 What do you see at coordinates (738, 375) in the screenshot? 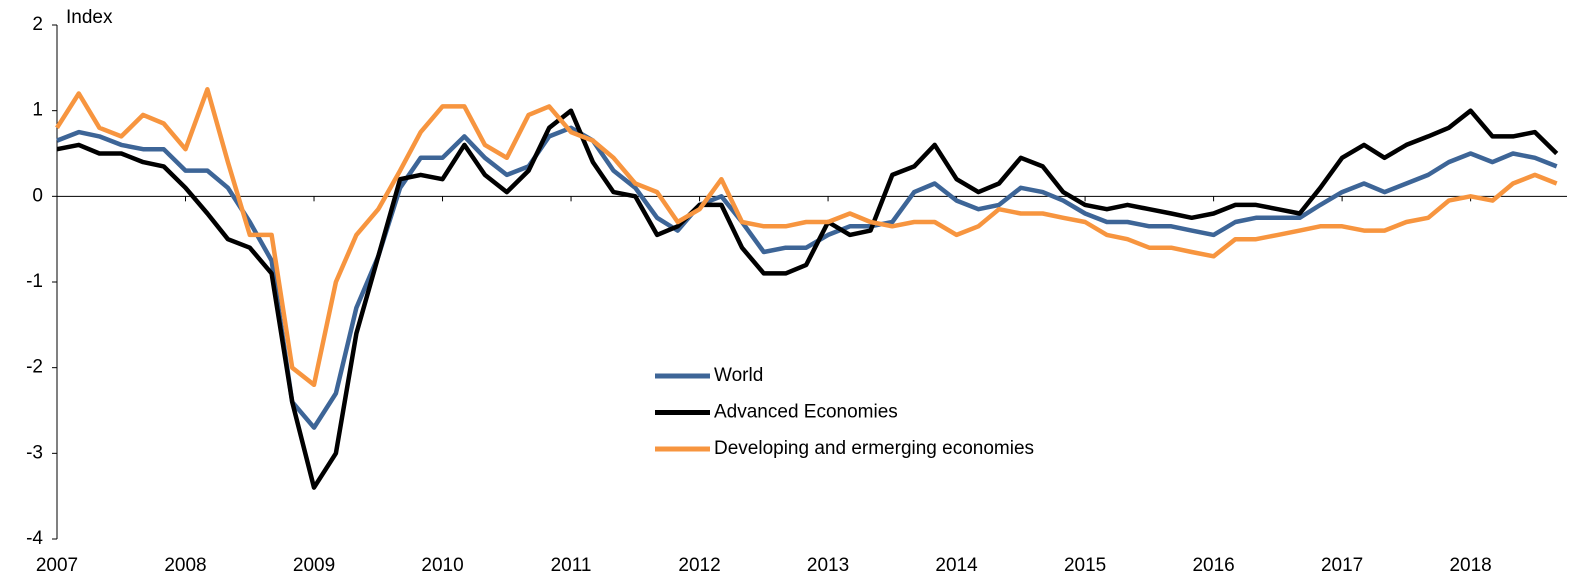
I see `legend-label: World` at bounding box center [738, 375].